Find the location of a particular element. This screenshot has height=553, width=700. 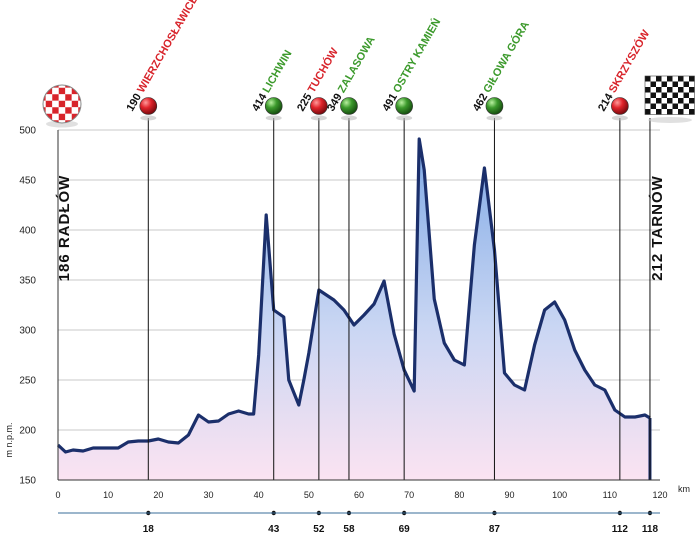

waypoint-label: 462 GIŁOWA GÓRA is located at coordinates (501, 66).